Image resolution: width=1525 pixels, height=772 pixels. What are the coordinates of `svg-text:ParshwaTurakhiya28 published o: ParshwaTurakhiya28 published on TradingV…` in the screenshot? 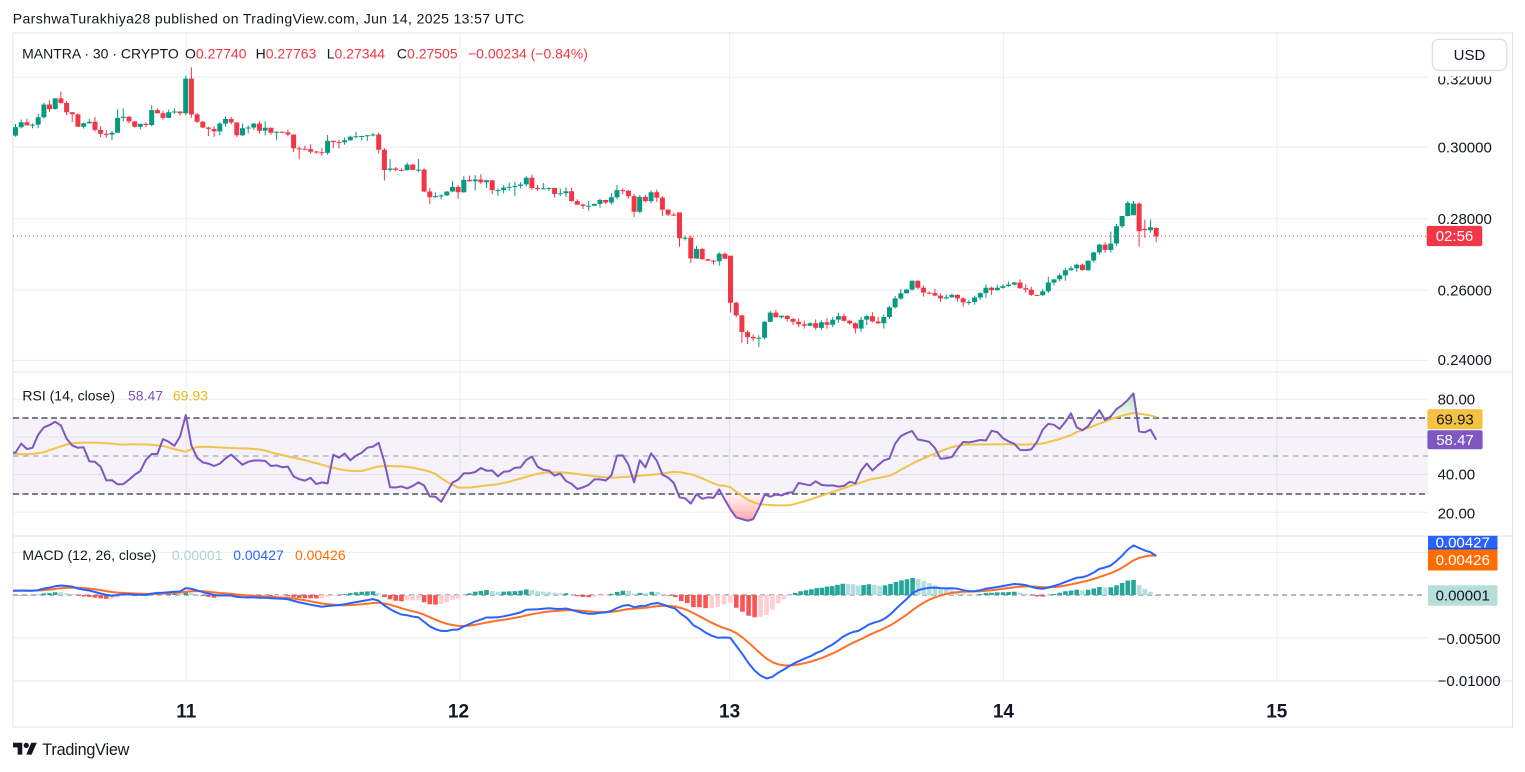 It's located at (269, 19).